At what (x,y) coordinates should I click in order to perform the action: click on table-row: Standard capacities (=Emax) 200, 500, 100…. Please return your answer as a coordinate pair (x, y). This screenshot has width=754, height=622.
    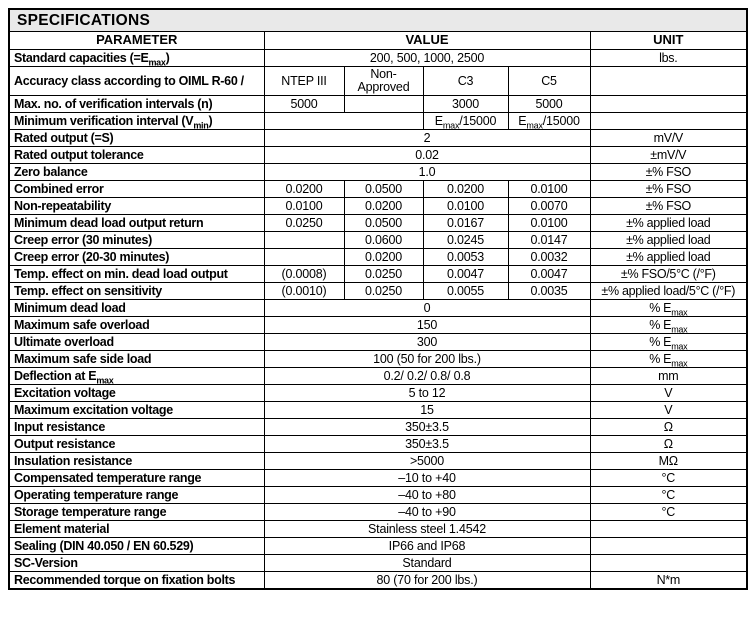
    Looking at the image, I should click on (378, 57).